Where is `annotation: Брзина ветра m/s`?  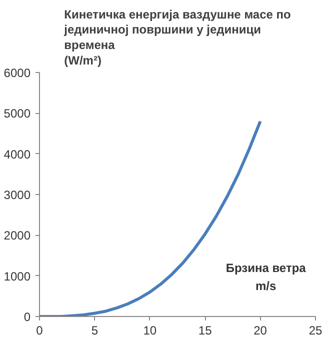
annotation: Брзина ветра m/s is located at coordinates (266, 277).